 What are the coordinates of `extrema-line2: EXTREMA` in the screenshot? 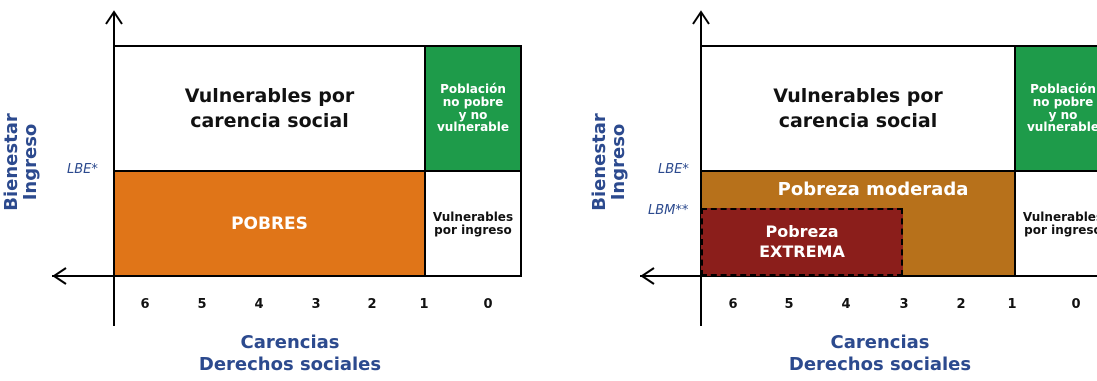 It's located at (802, 251).